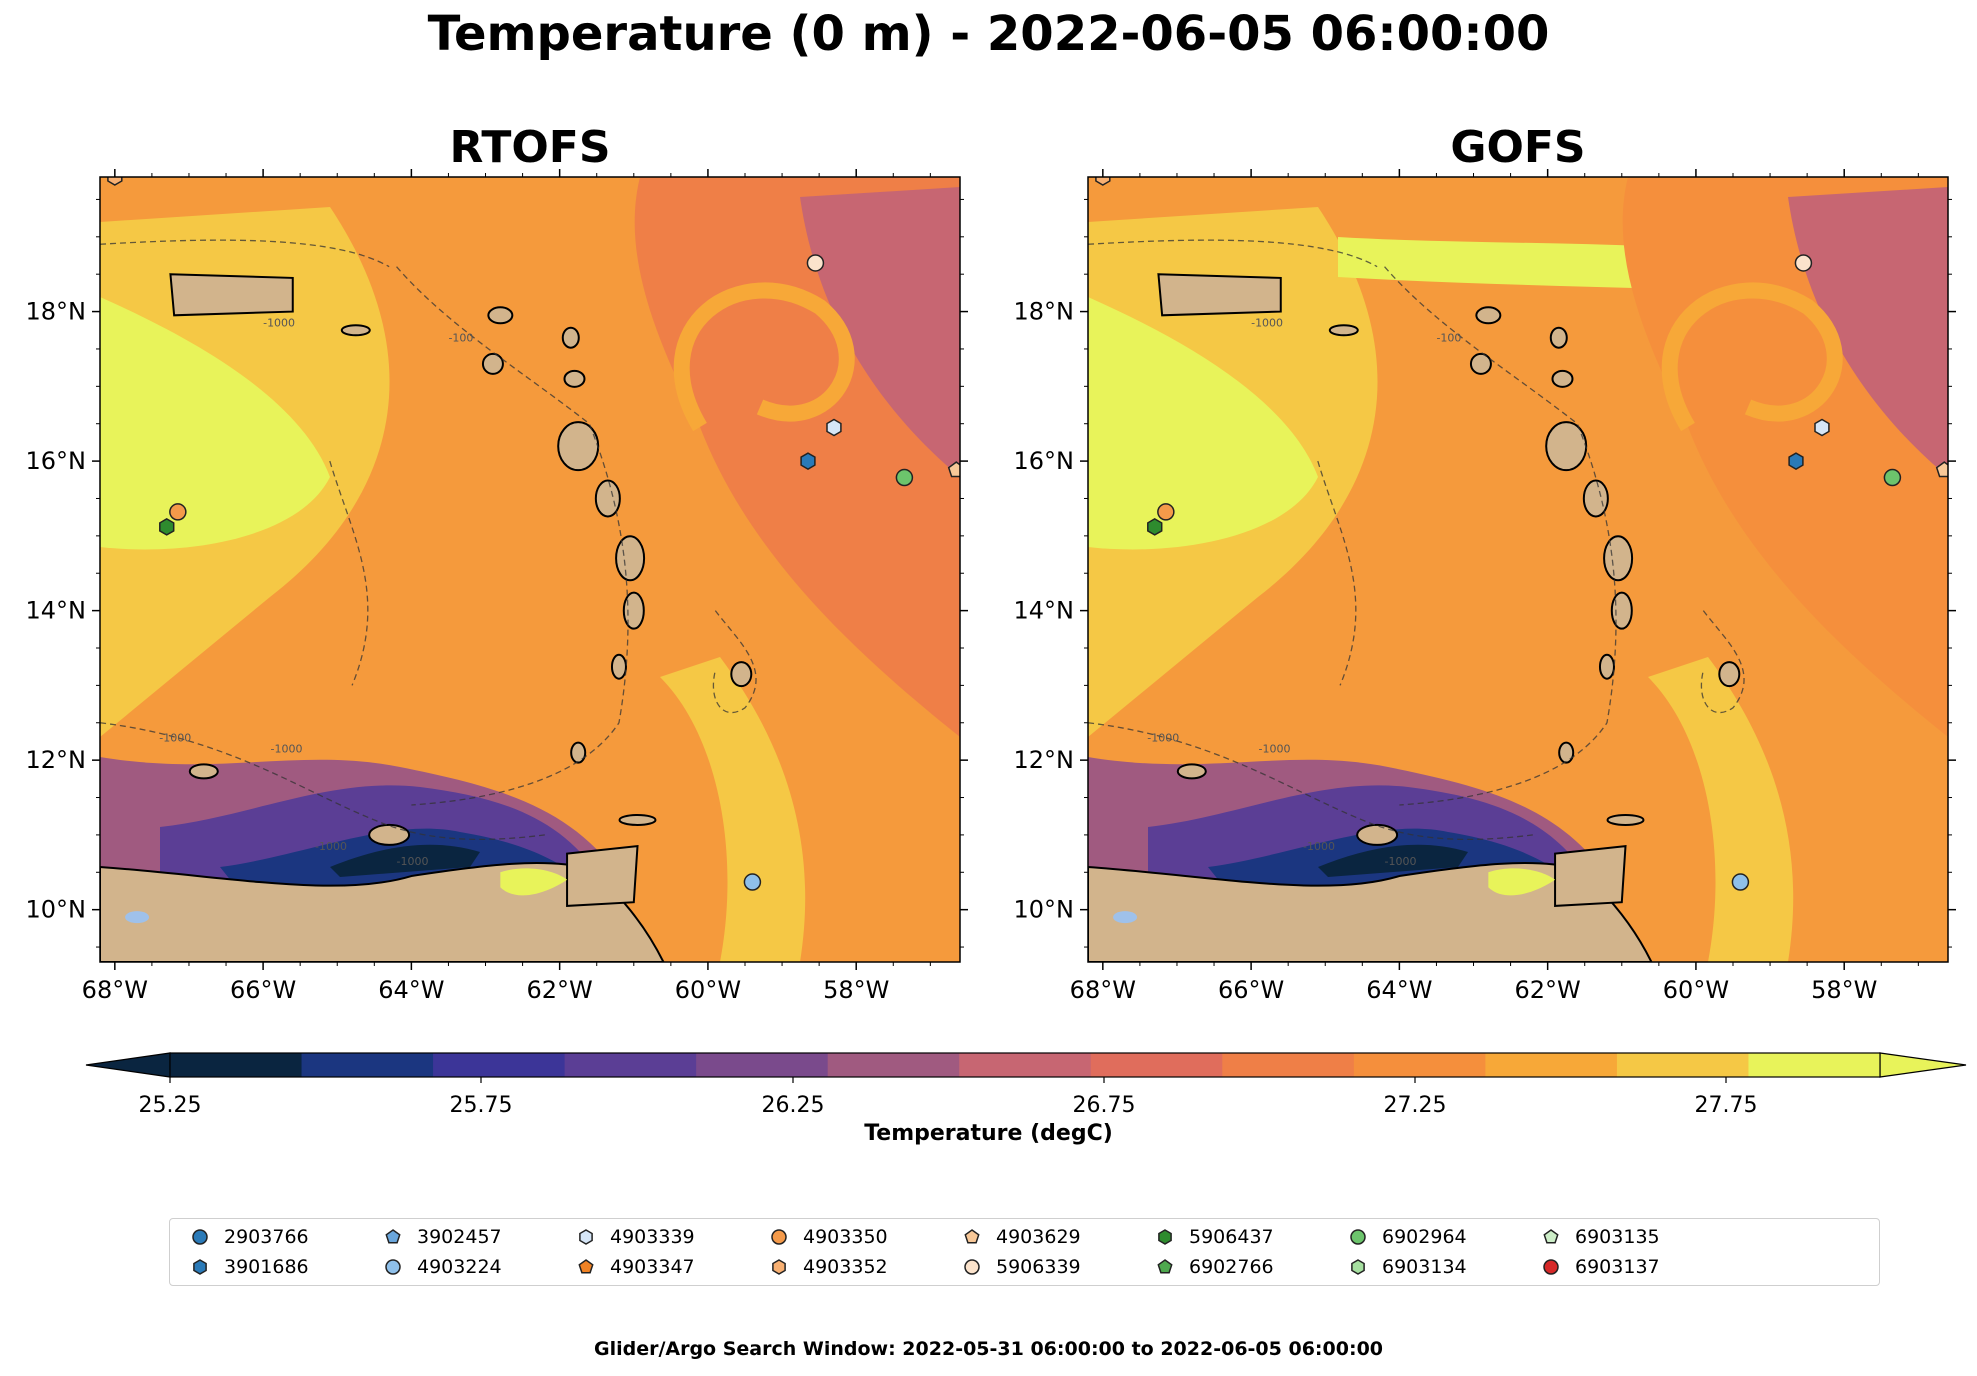 The width and height of the screenshot is (1977, 1376). Describe the element at coordinates (115, 990) in the screenshot. I see `x-tick-label: 68°W` at that location.